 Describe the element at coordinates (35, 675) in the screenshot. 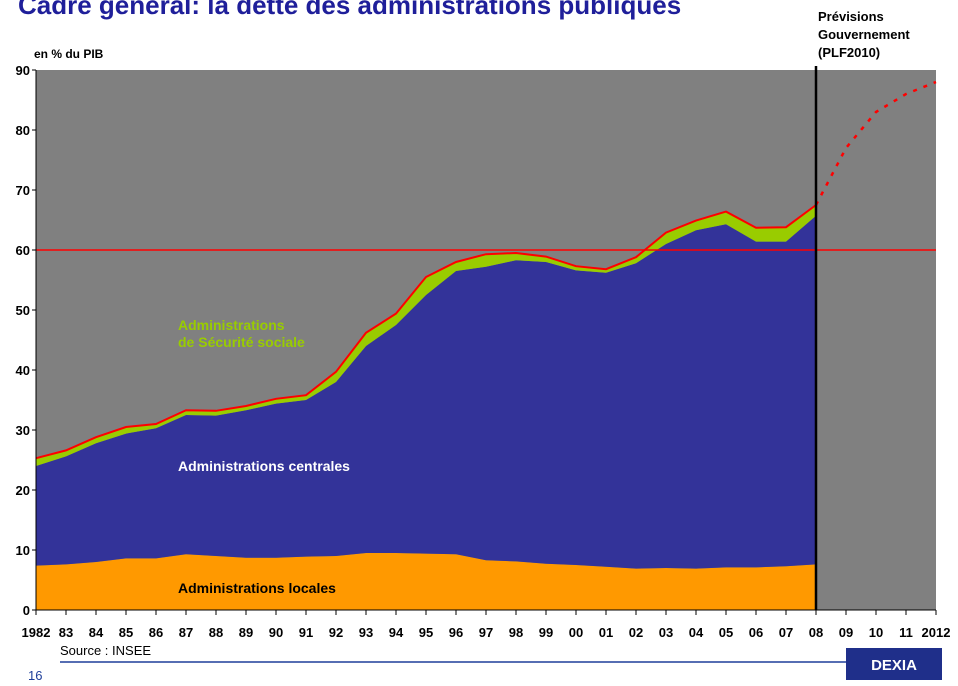

I see `page-number: 16` at that location.